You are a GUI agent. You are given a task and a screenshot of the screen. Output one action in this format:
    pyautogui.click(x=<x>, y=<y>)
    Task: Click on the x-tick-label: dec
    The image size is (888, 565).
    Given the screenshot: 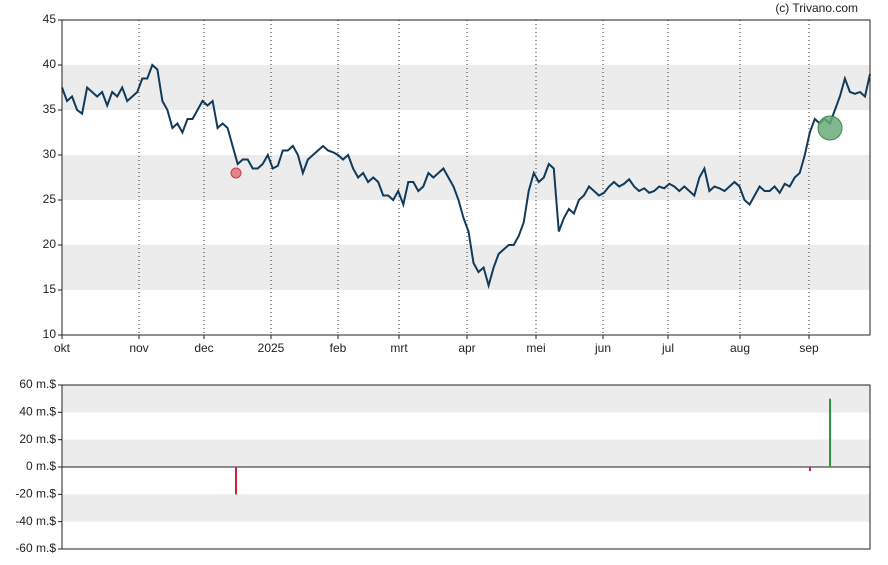 What is the action you would take?
    pyautogui.click(x=203, y=348)
    